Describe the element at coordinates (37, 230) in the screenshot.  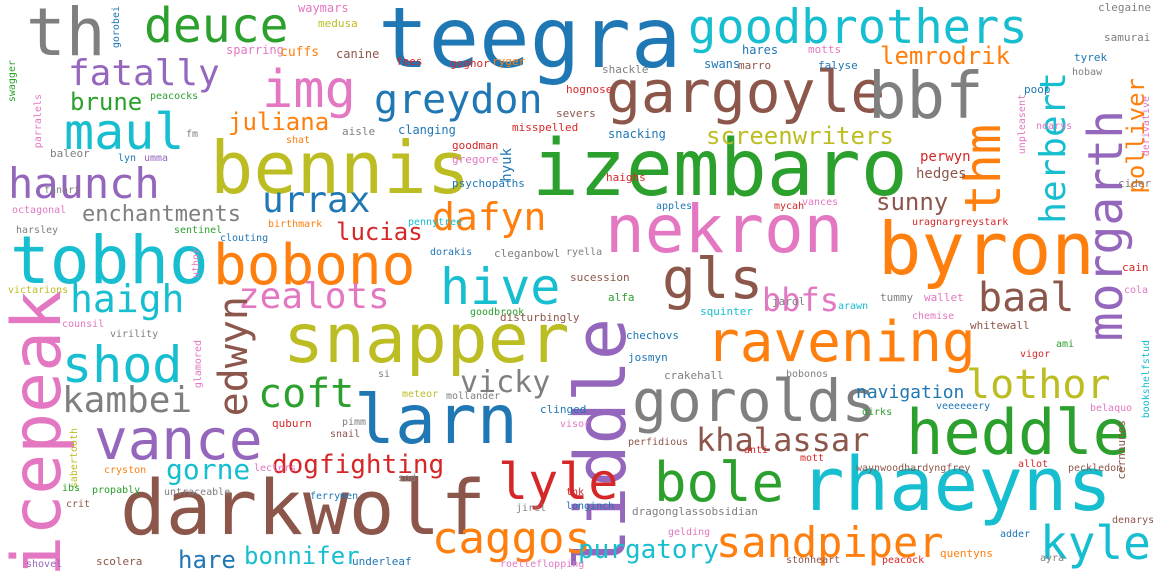
I see `word: harsley` at that location.